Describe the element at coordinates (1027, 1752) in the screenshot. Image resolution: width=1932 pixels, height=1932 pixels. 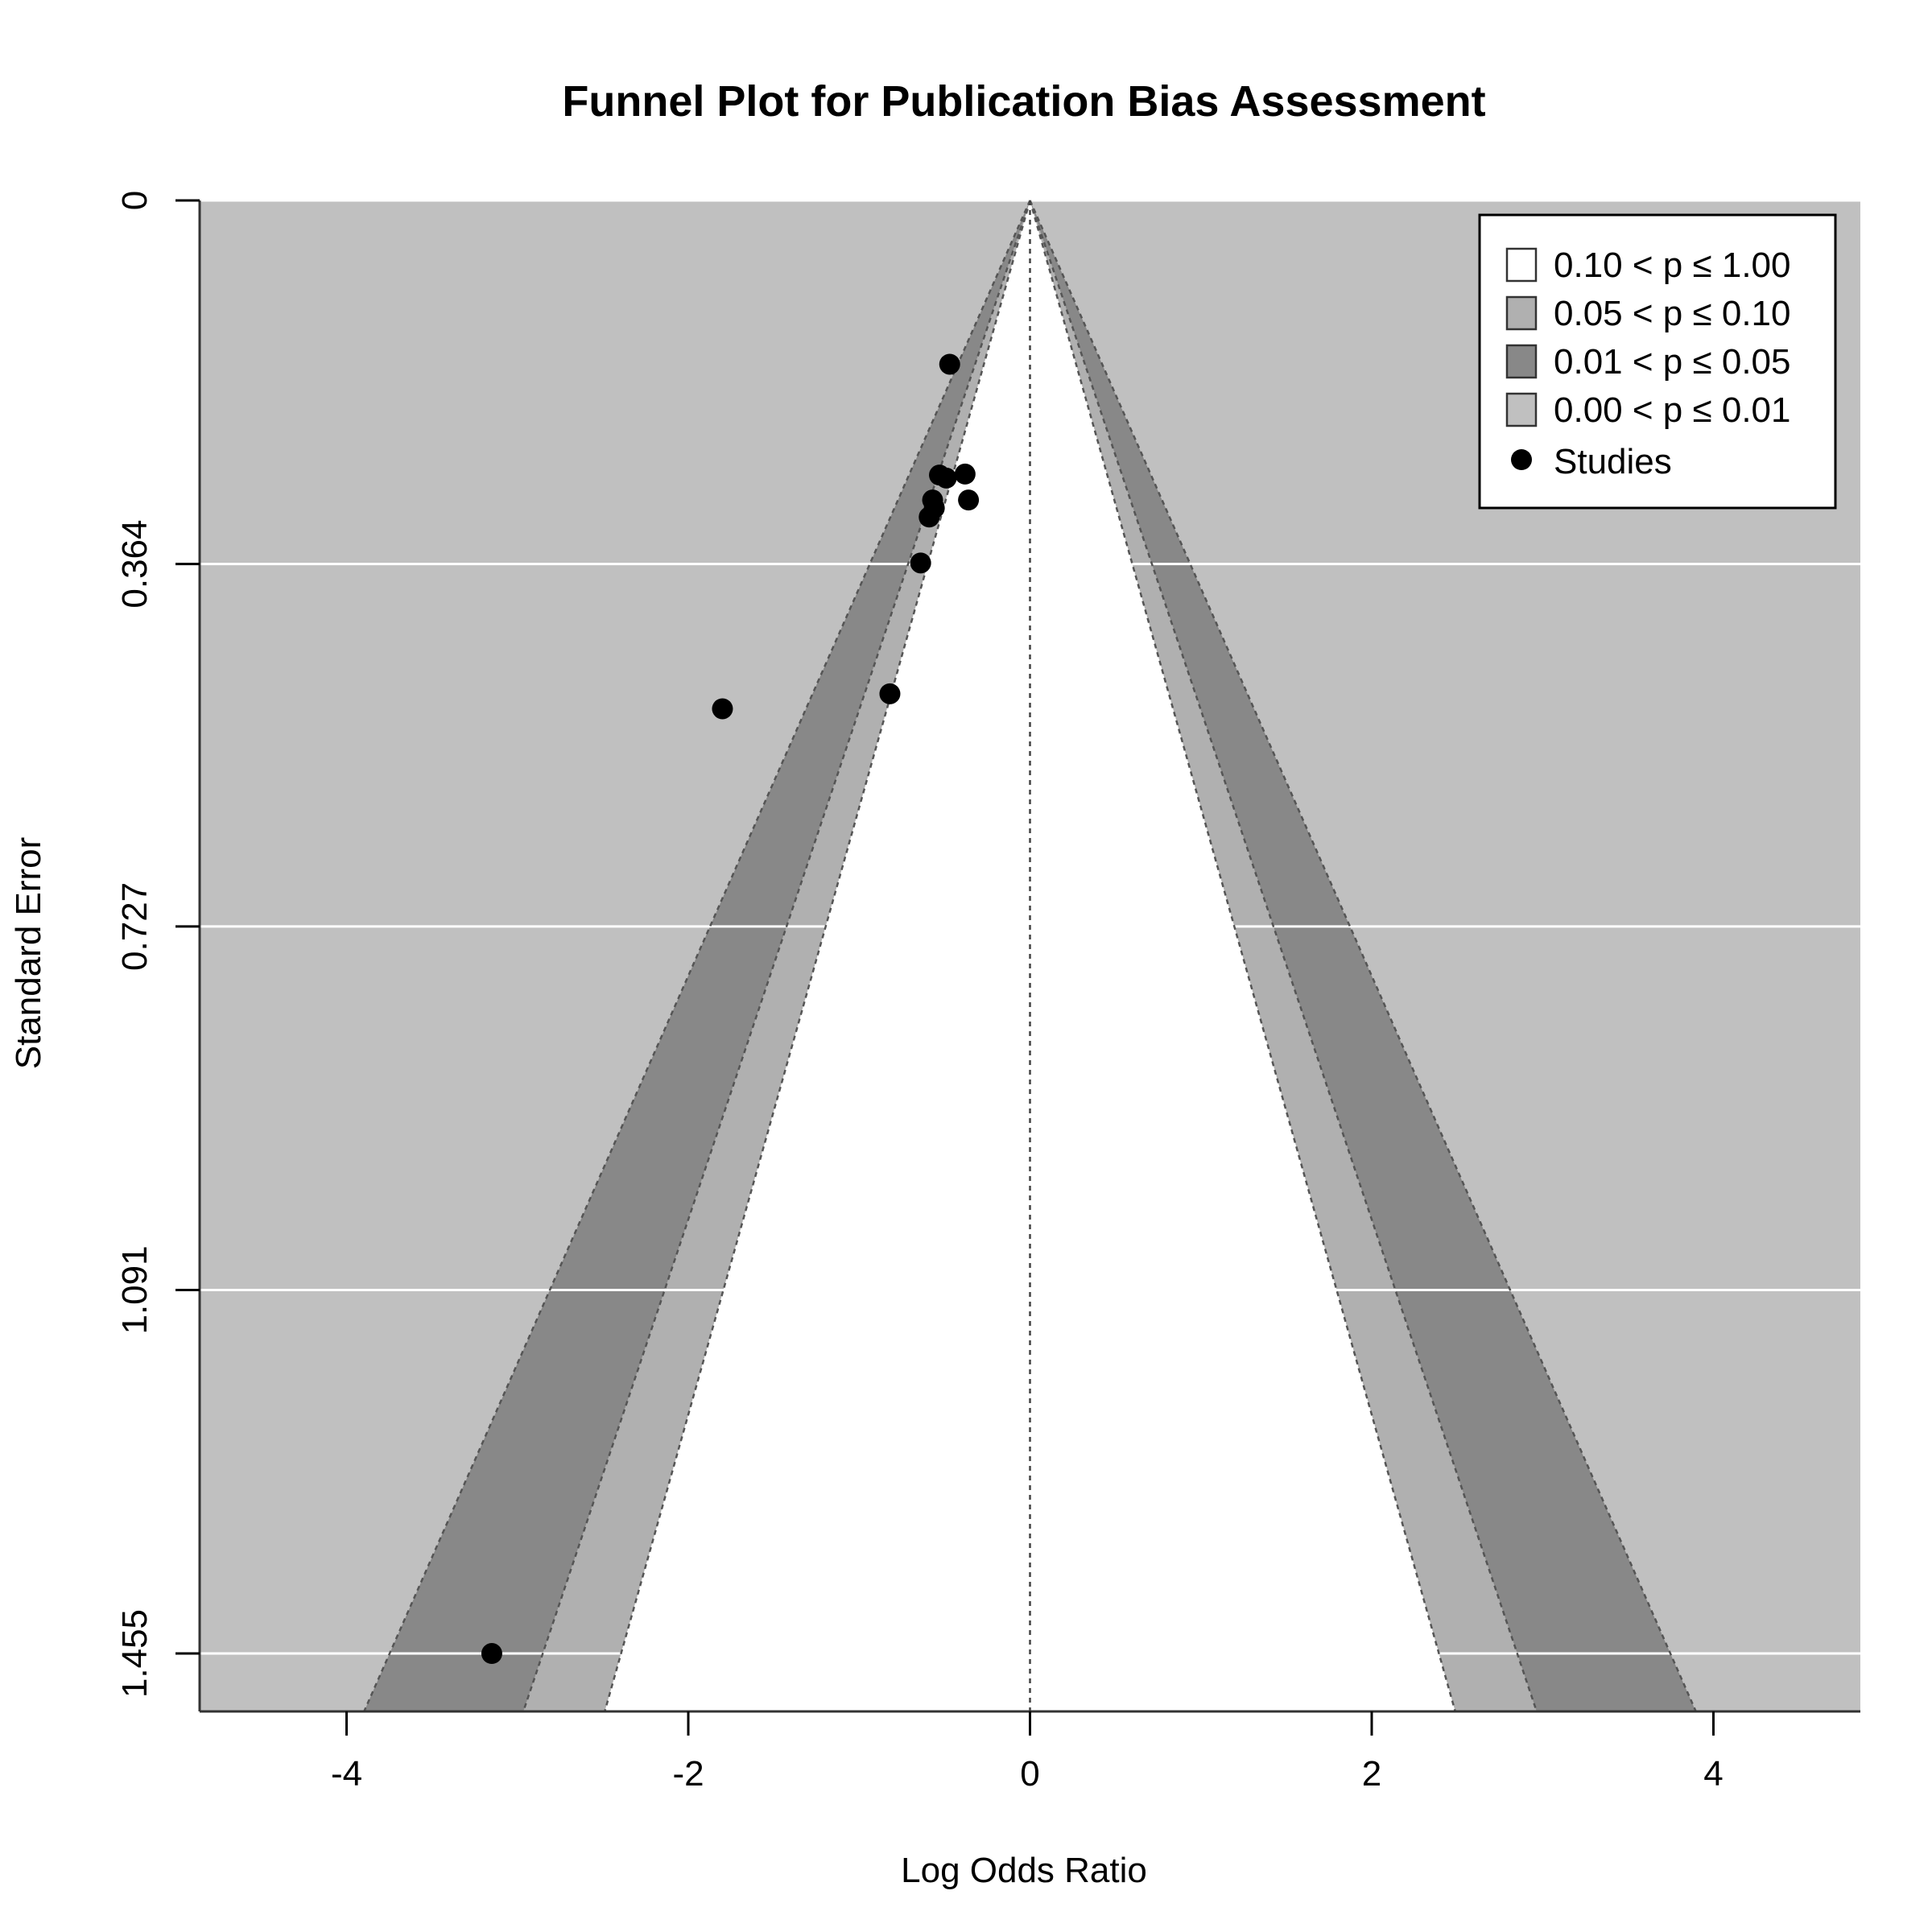
I see `x-axis-ticks: -4 -2 0 2 4` at that location.